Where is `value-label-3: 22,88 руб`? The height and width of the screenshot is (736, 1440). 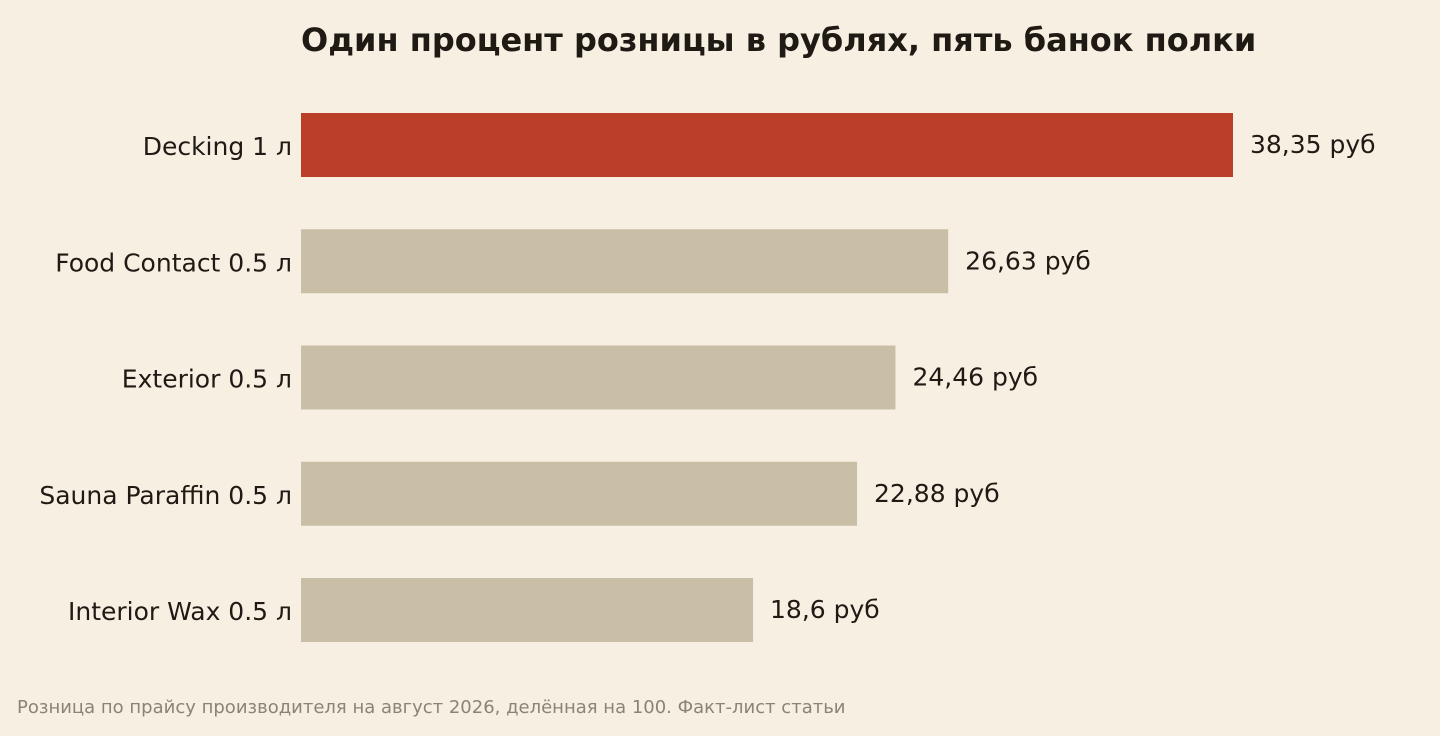 value-label-3: 22,88 руб is located at coordinates (937, 493).